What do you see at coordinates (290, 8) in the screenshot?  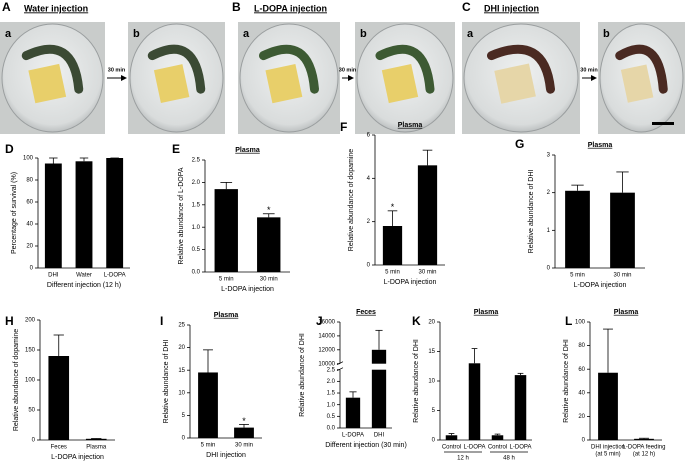 I see `panel-title: L-DOPA injection` at bounding box center [290, 8].